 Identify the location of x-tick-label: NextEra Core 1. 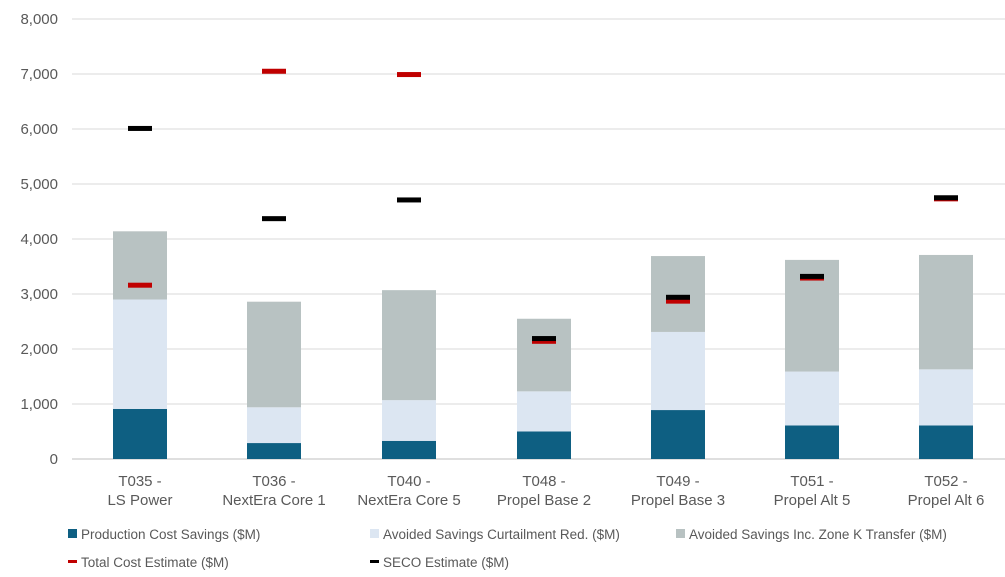
(273, 500).